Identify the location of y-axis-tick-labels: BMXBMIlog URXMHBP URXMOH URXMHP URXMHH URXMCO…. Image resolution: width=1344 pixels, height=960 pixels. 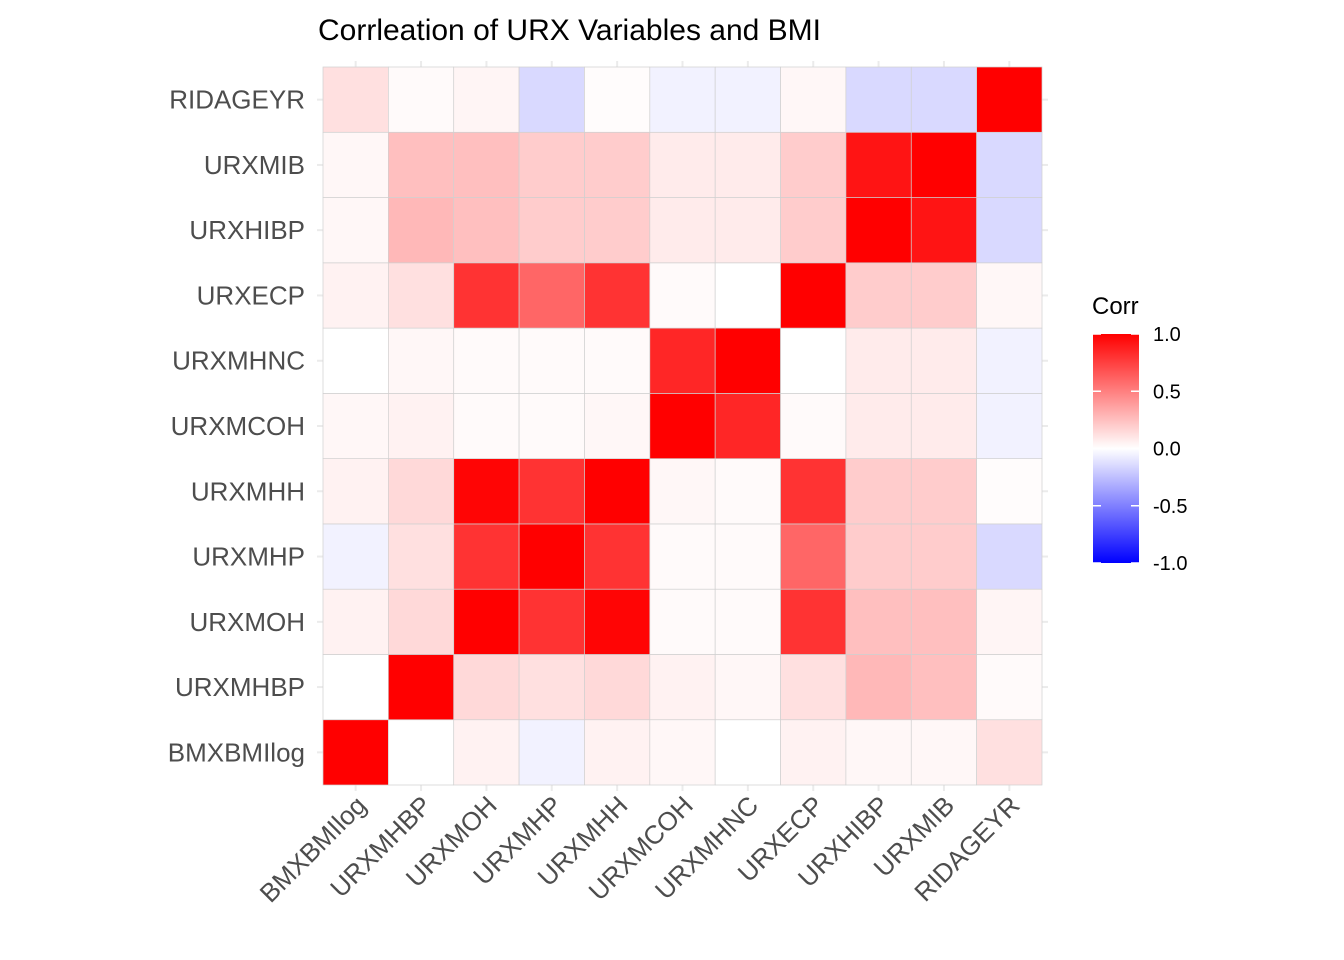
(236, 426).